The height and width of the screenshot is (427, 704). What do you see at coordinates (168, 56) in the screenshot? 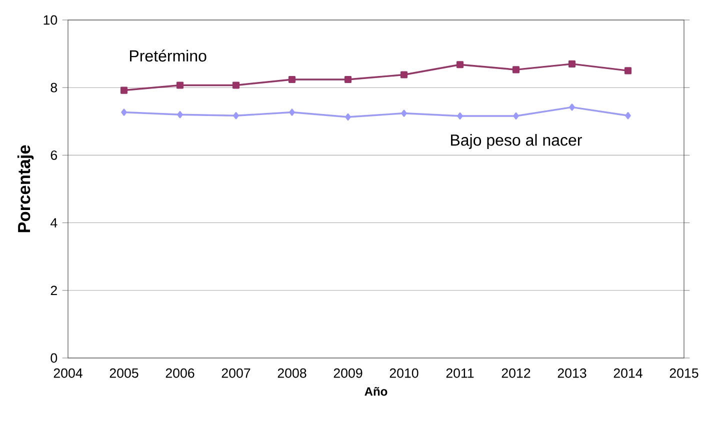
I see `series-label: Pretérmino` at bounding box center [168, 56].